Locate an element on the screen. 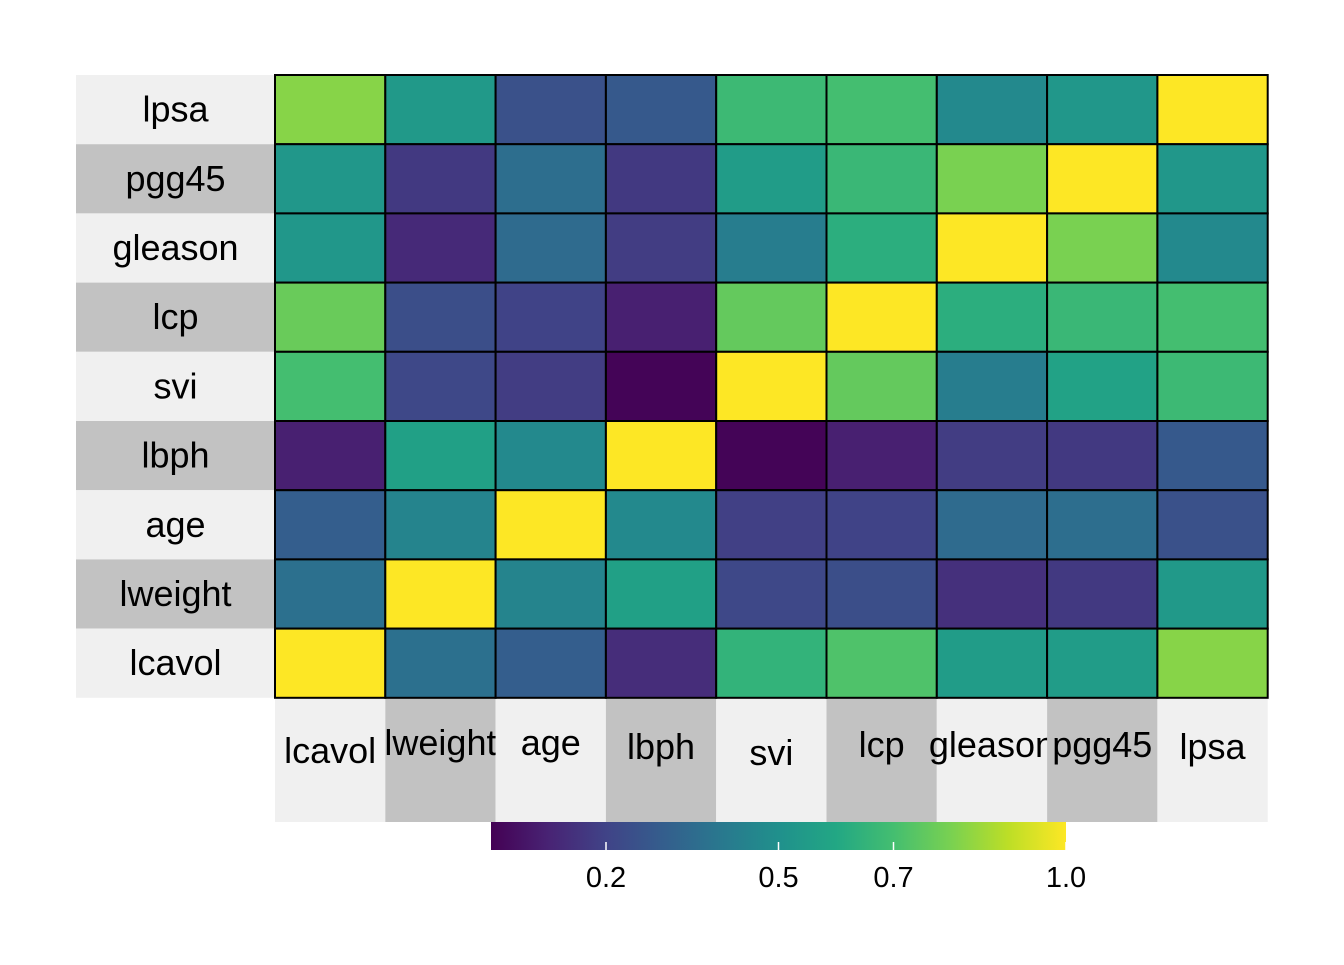  row-label-lweight: lweight is located at coordinates (175, 593).